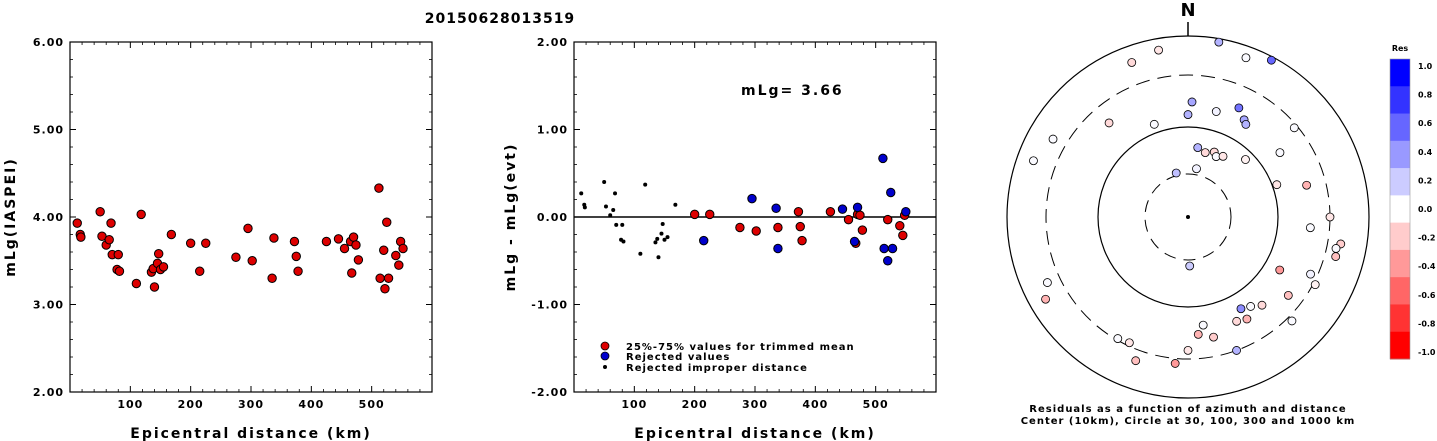 Image resolution: width=1437 pixels, height=441 pixels. I want to click on colorbar-tick-label: -0.4, so click(1427, 266).